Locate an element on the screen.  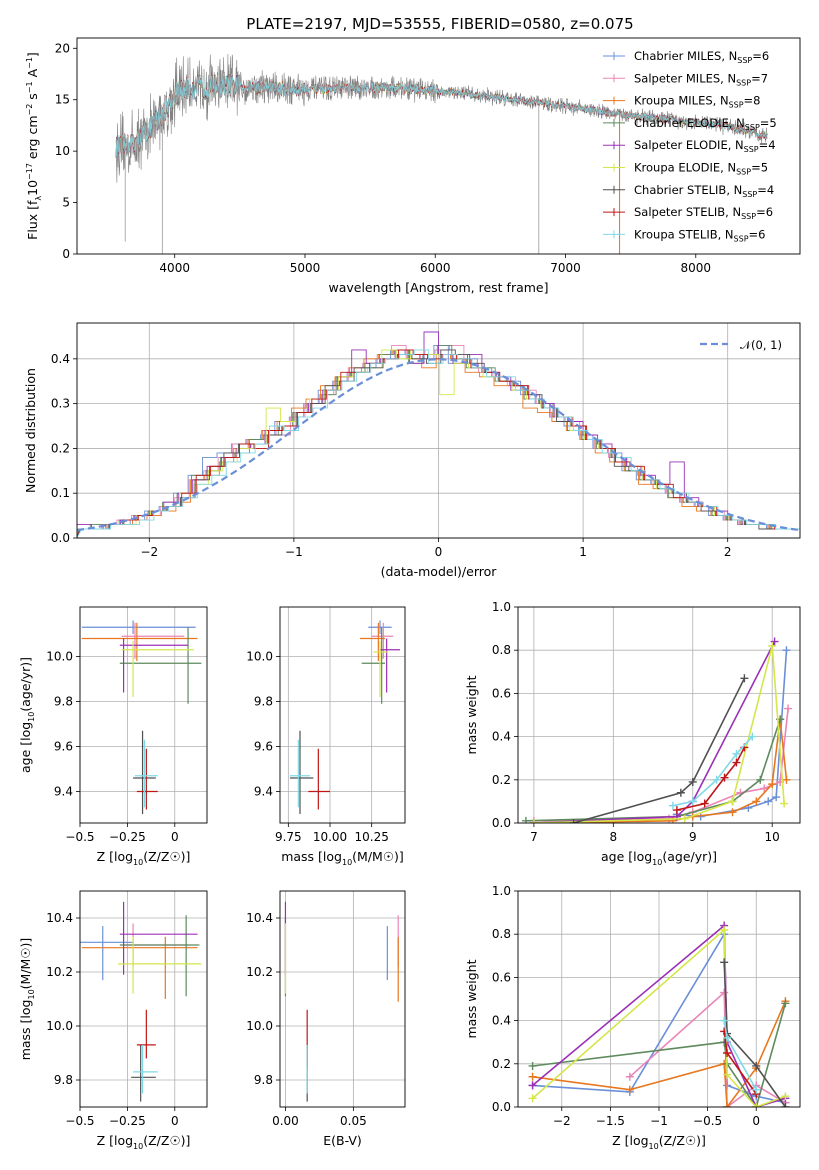
legend-label: Salpeter MILES, NSSP=7 is located at coordinates (701, 79).